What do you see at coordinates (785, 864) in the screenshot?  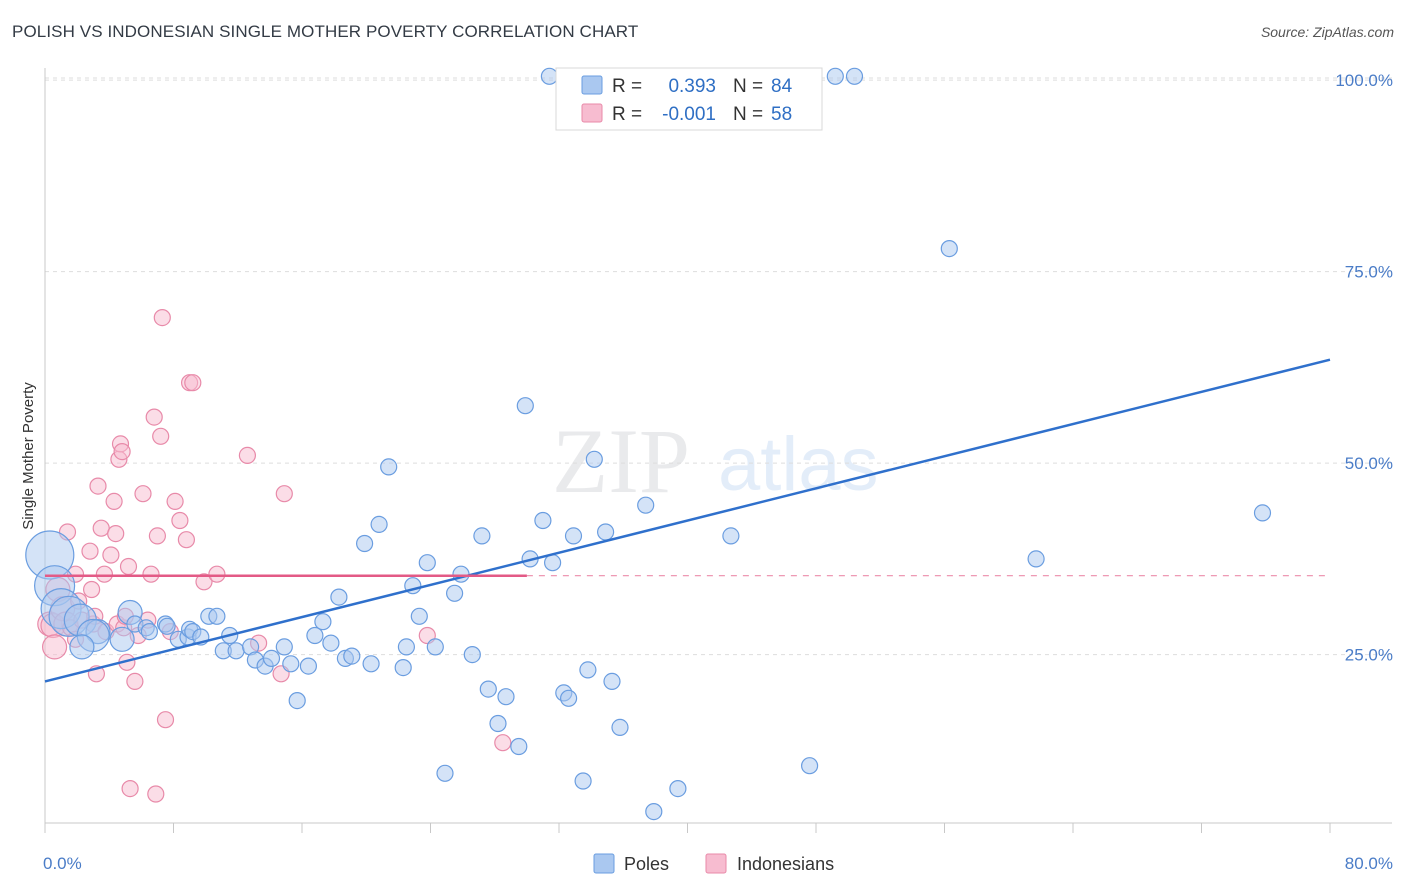 I see `bottom-legend-label-indonesians: Indonesians` at bounding box center [785, 864].